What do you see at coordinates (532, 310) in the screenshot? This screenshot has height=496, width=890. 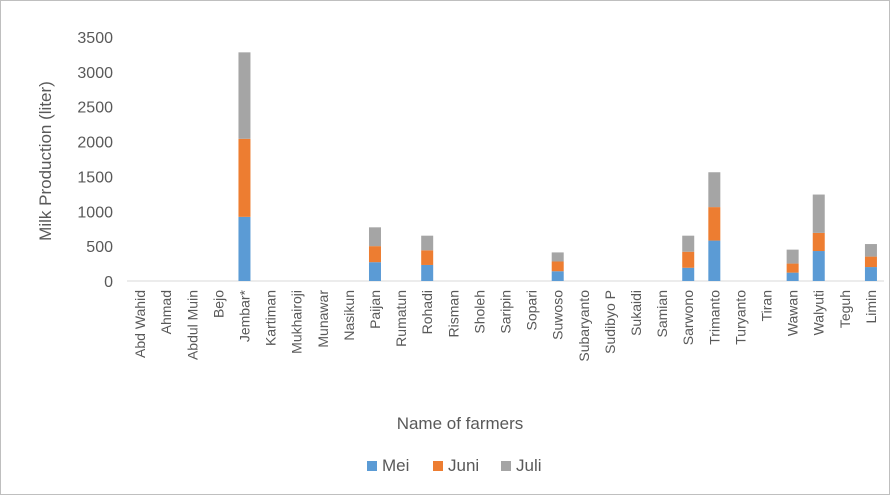 I see `x-tick-label: Sopari` at bounding box center [532, 310].